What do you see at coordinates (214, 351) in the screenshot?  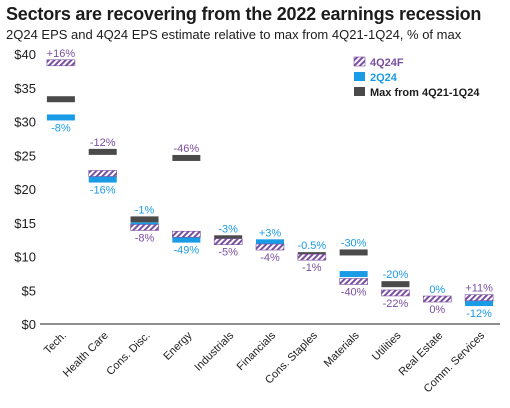 I see `x-tick-label: Industrials` at bounding box center [214, 351].